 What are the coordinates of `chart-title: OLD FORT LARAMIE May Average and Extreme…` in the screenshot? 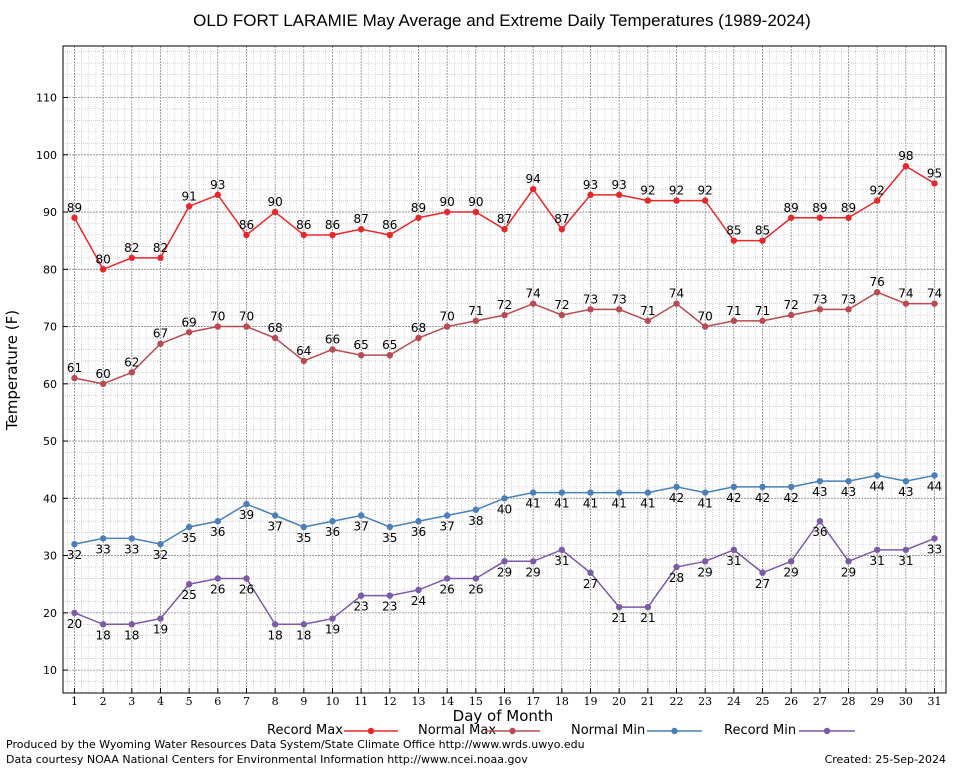 It's located at (502, 20).